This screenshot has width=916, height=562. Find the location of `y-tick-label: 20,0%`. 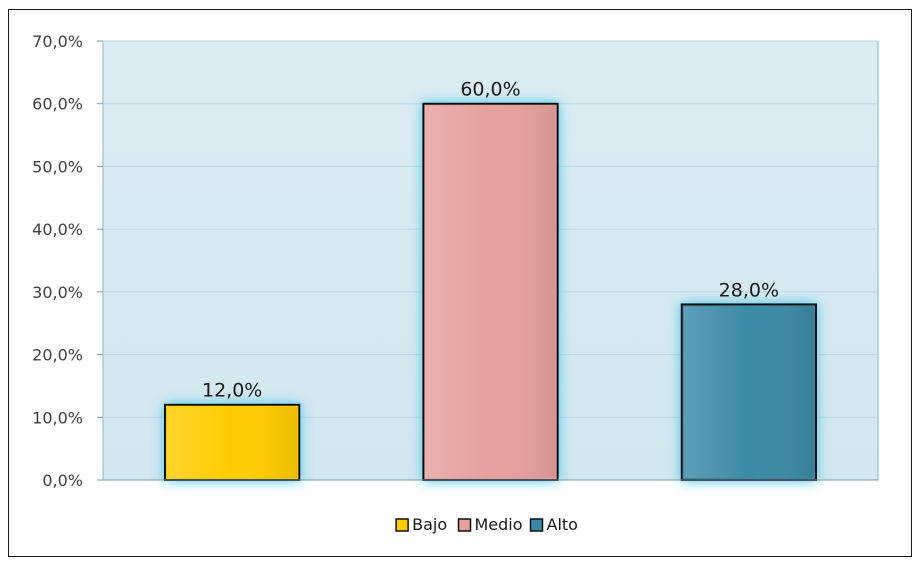

y-tick-label: 20,0% is located at coordinates (57, 355).